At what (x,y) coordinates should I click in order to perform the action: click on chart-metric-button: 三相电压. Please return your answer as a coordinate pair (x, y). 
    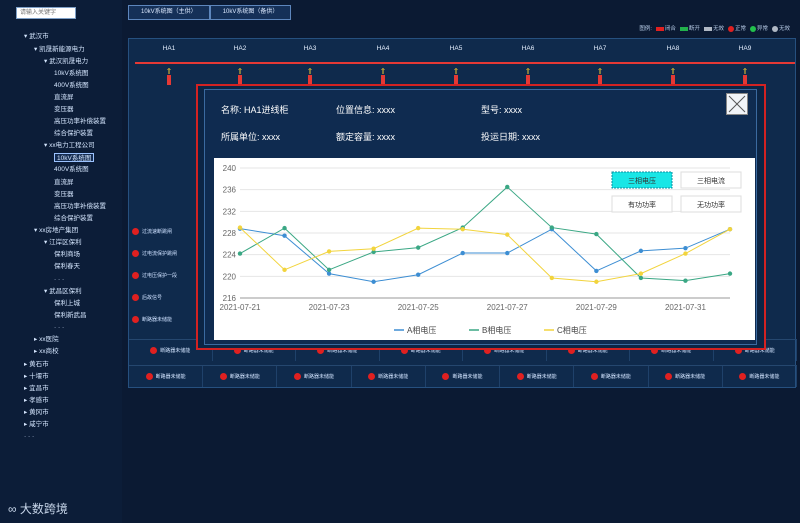
    Looking at the image, I should click on (642, 180).